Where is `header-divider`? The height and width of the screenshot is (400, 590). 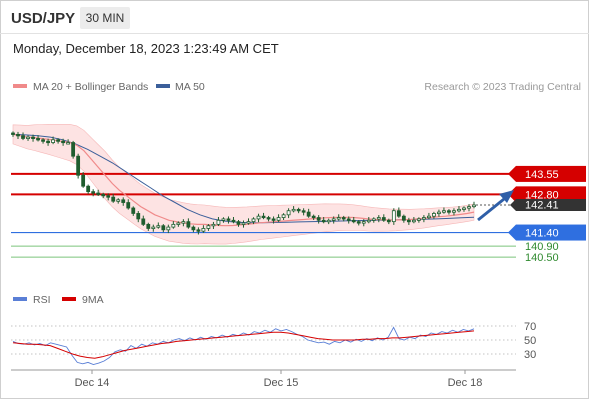
header-divider is located at coordinates (294, 33).